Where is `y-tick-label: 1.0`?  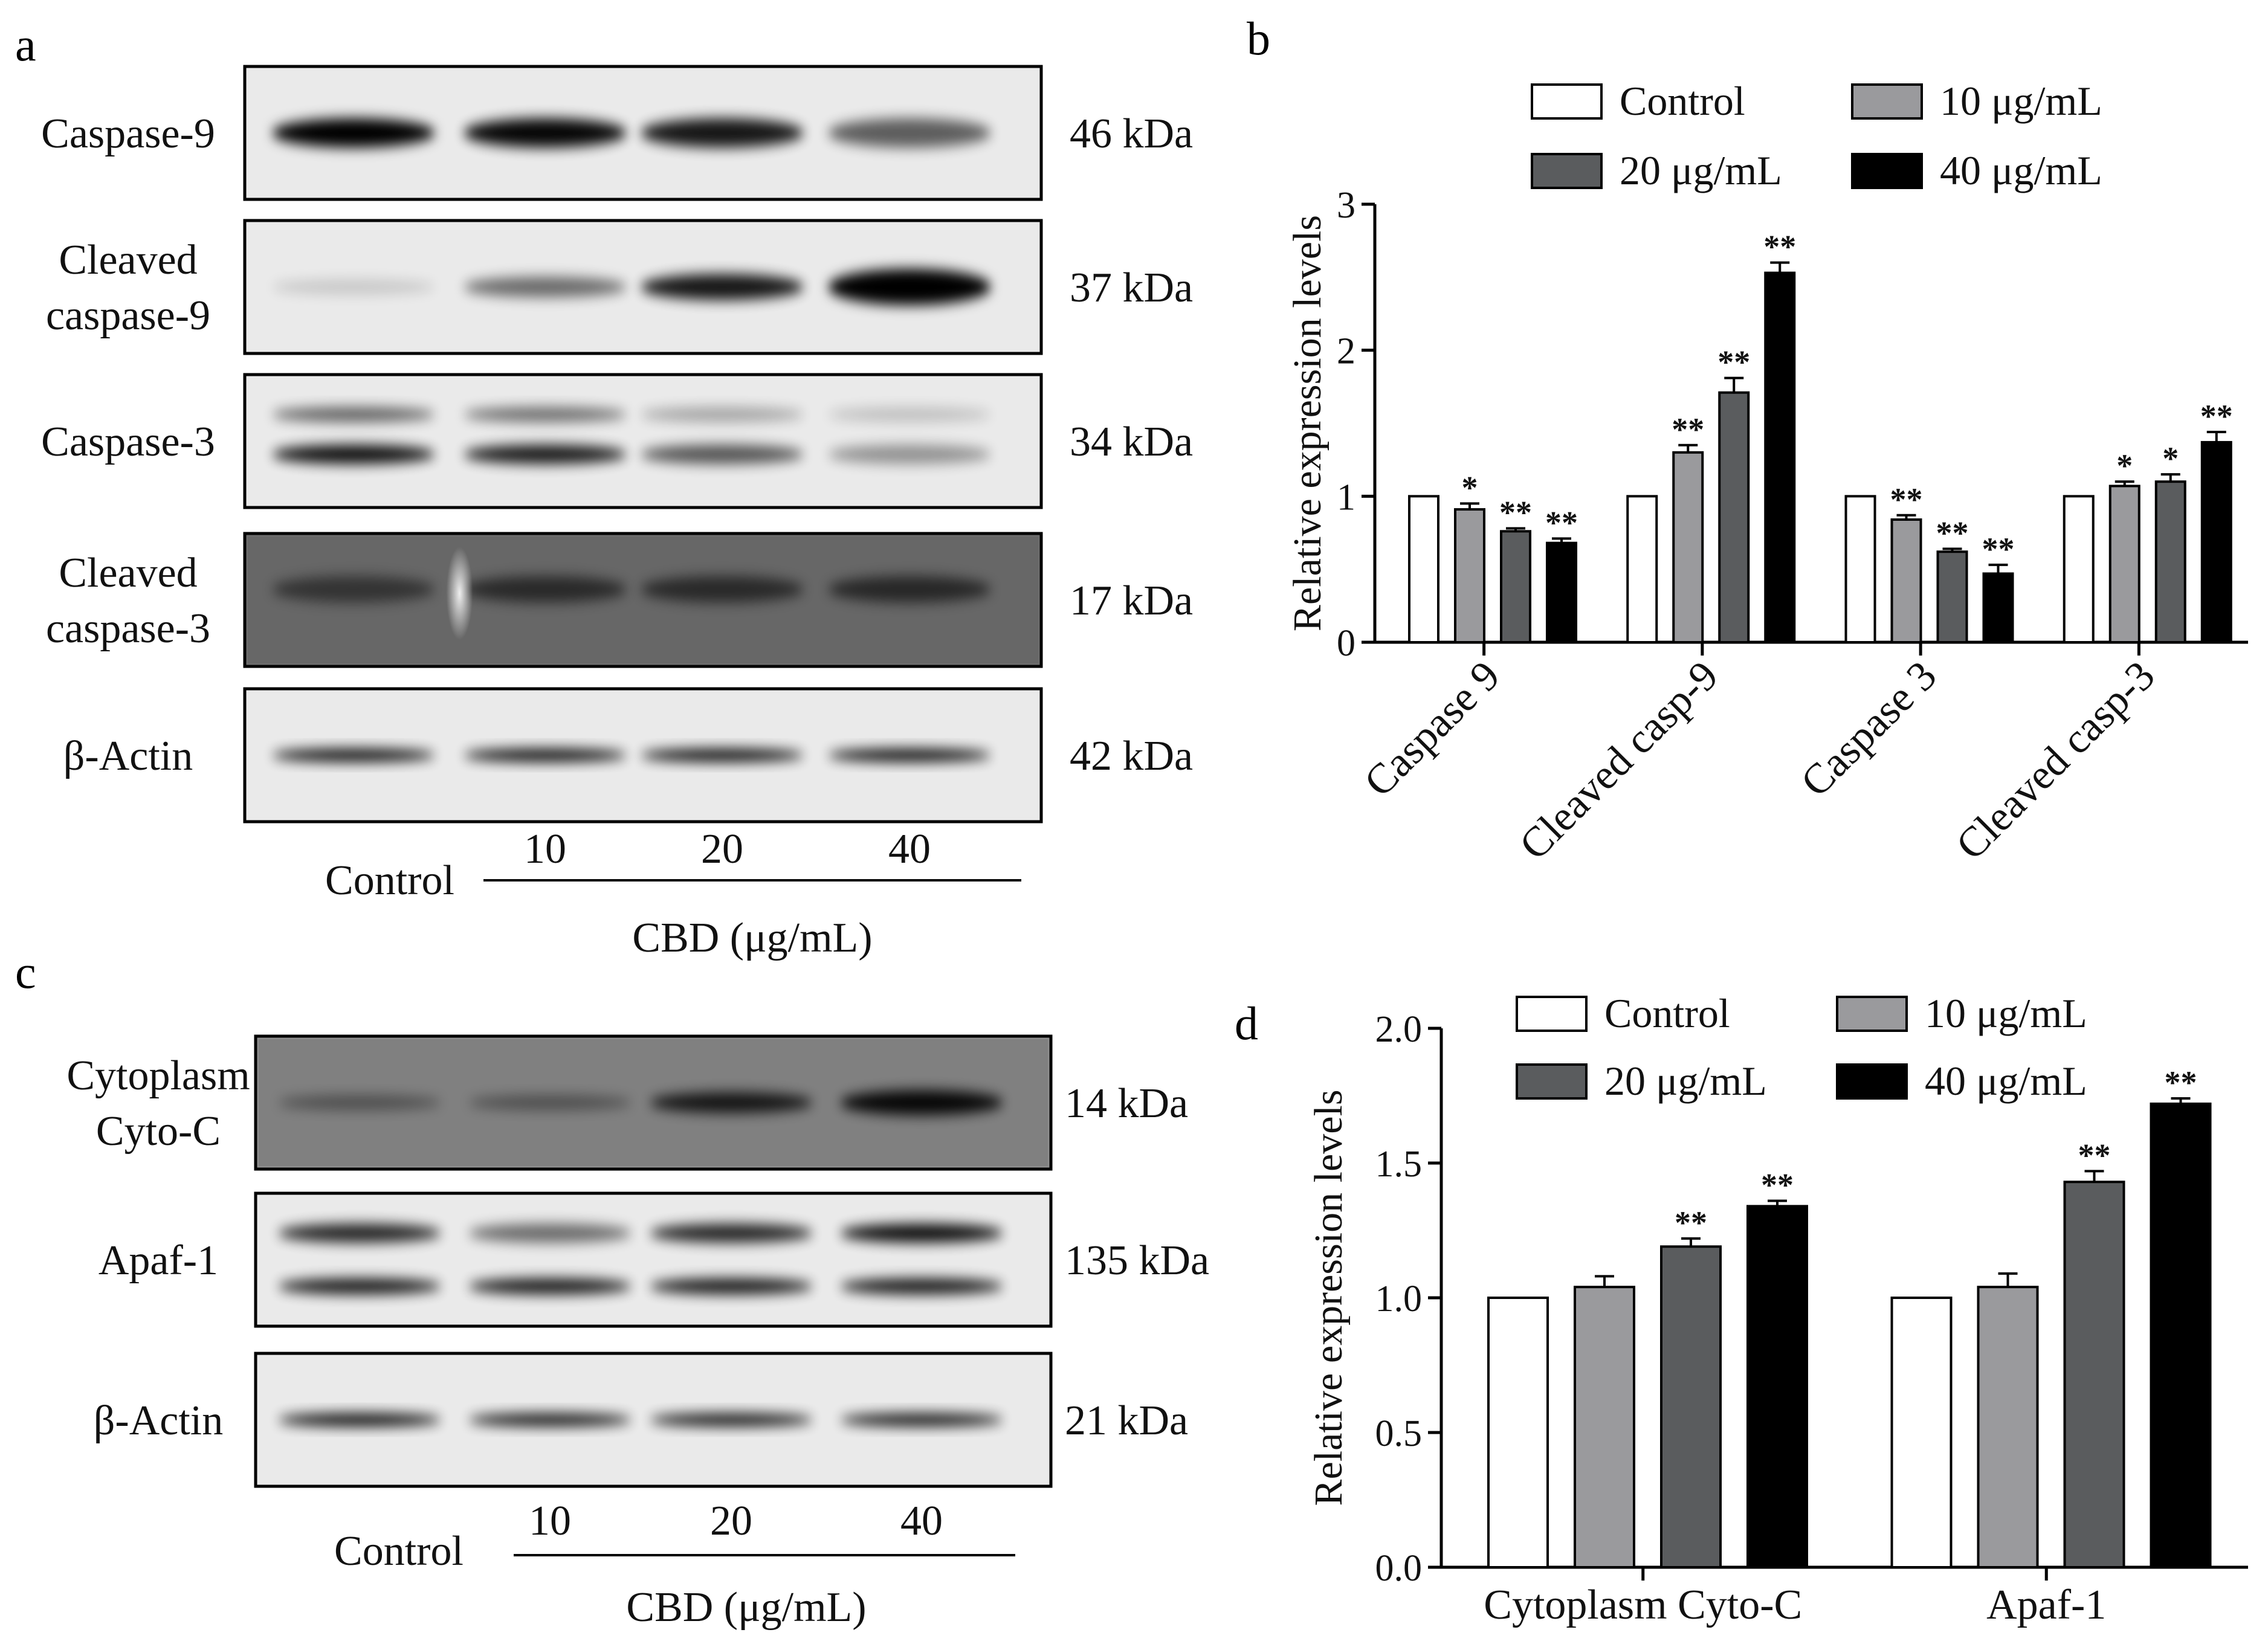 y-tick-label: 1.0 is located at coordinates (1399, 1299).